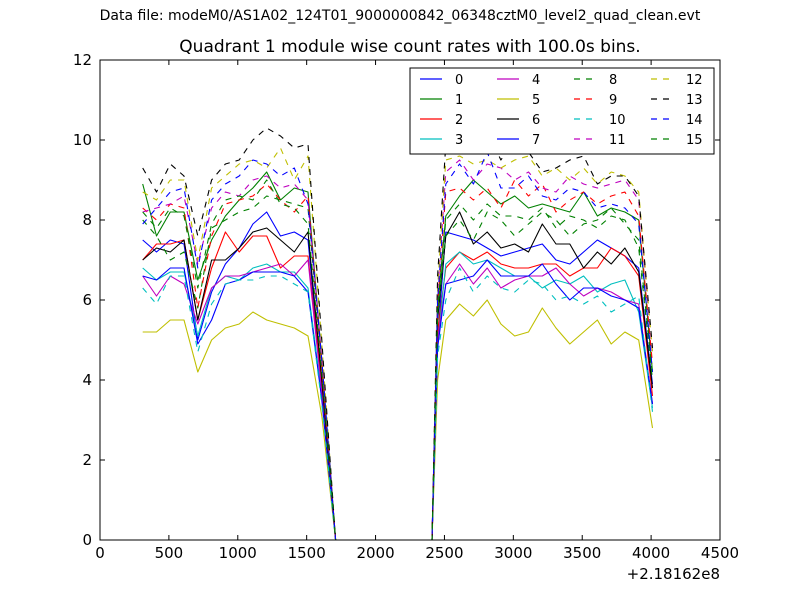  I want to click on legend-label-5: 5, so click(536, 100).